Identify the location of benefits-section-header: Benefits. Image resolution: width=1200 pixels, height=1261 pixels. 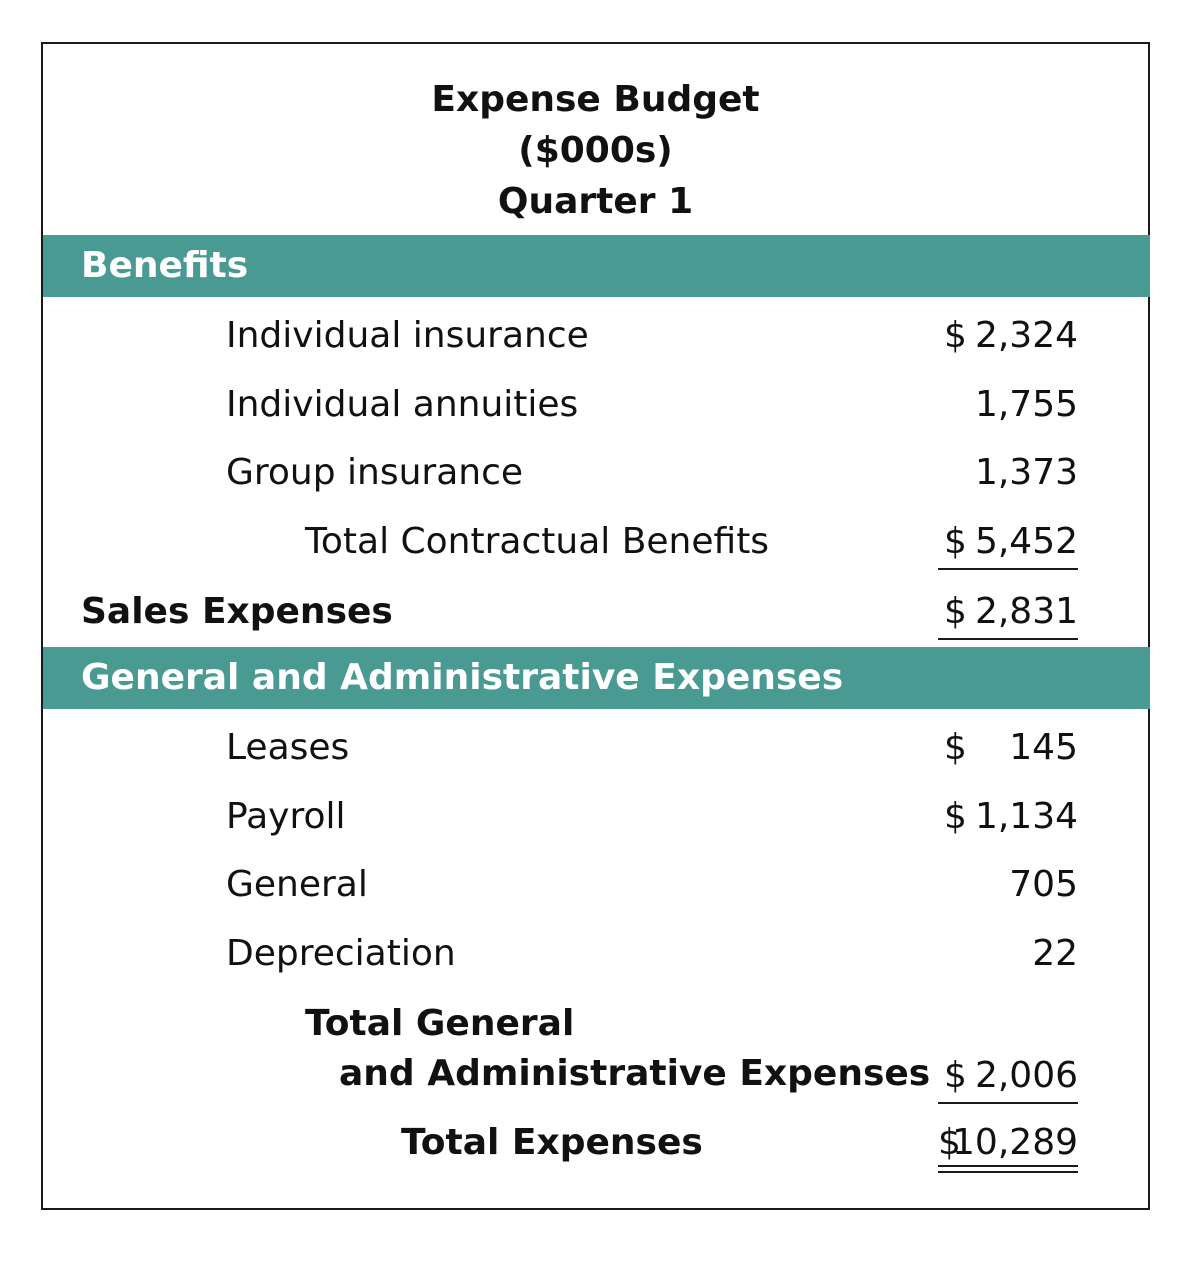
(596, 266).